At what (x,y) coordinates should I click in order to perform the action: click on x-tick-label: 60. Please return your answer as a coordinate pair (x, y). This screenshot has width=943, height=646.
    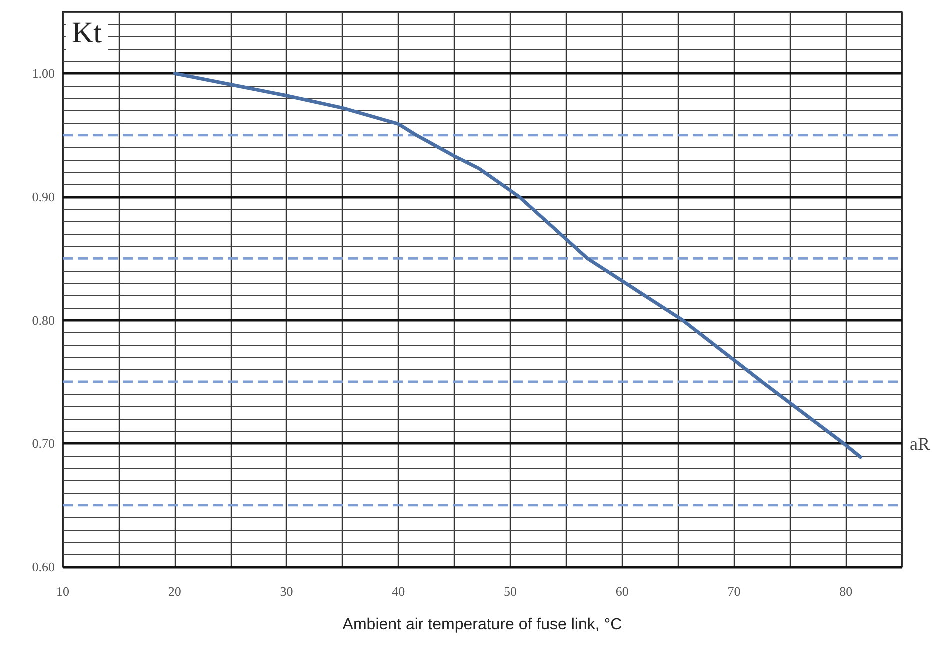
    Looking at the image, I should click on (622, 591).